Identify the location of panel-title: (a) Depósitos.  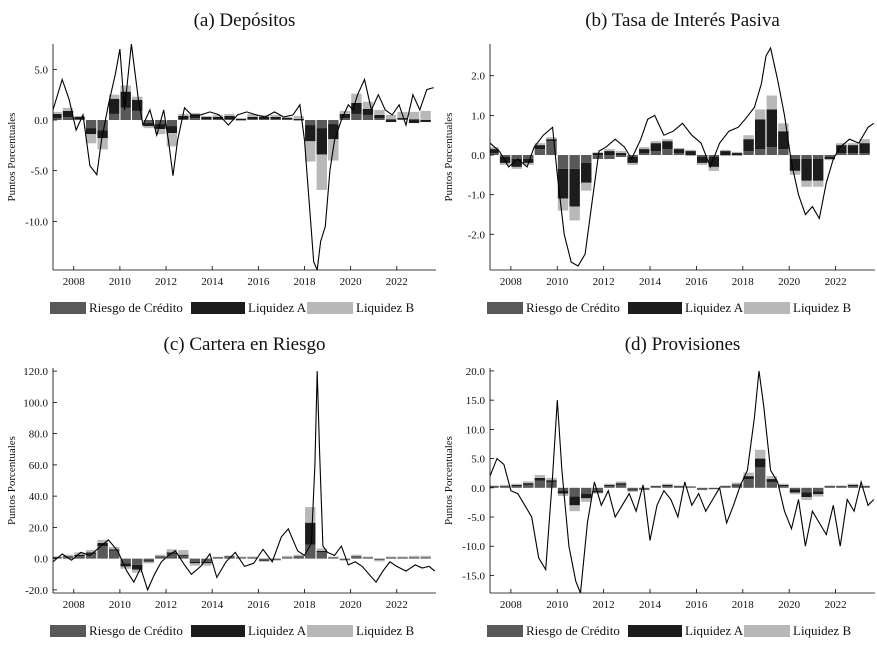
(245, 20).